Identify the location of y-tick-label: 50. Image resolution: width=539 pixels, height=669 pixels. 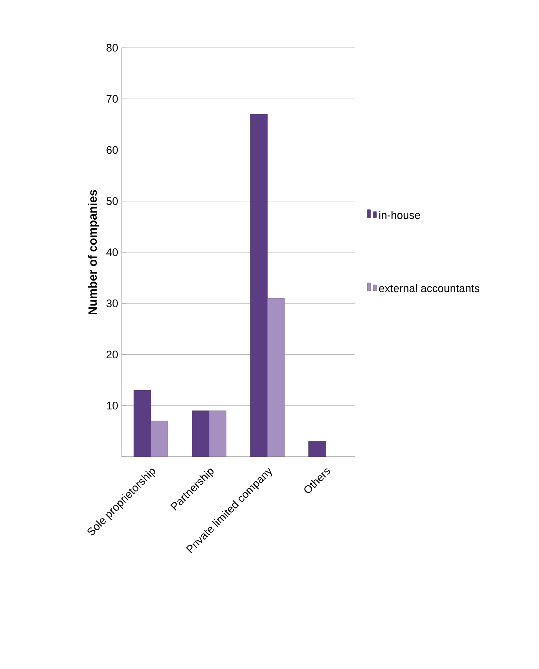
(112, 202).